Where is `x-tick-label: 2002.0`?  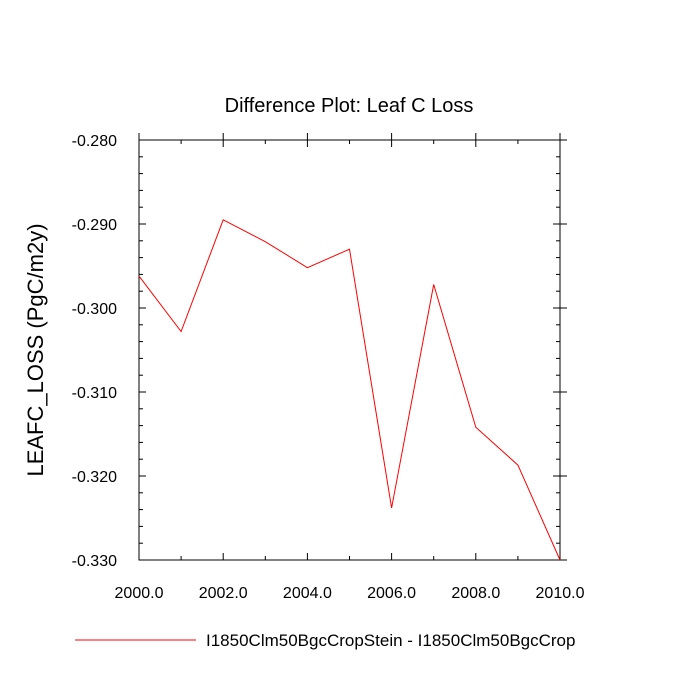
x-tick-label: 2002.0 is located at coordinates (223, 593).